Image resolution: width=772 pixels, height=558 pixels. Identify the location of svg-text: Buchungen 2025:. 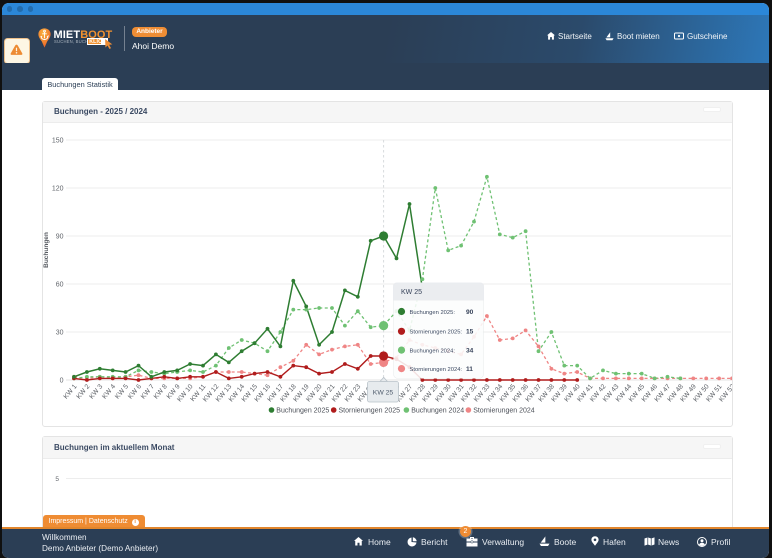
(433, 312).